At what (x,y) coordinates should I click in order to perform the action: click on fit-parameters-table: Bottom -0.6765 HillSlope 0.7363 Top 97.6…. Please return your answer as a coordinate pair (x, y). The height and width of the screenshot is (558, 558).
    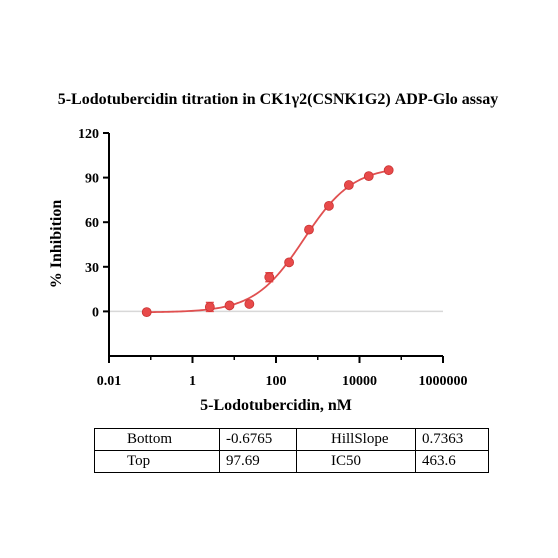
    Looking at the image, I should click on (291, 450).